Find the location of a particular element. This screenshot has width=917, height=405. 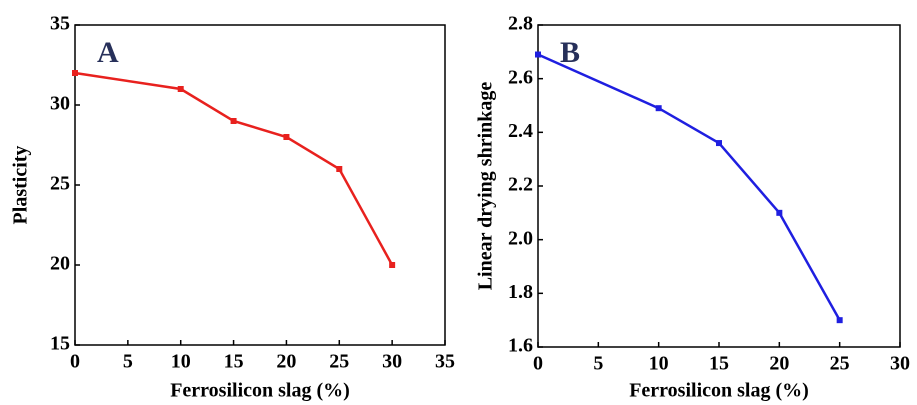

y-tick-label: 20 is located at coordinates (60, 264).